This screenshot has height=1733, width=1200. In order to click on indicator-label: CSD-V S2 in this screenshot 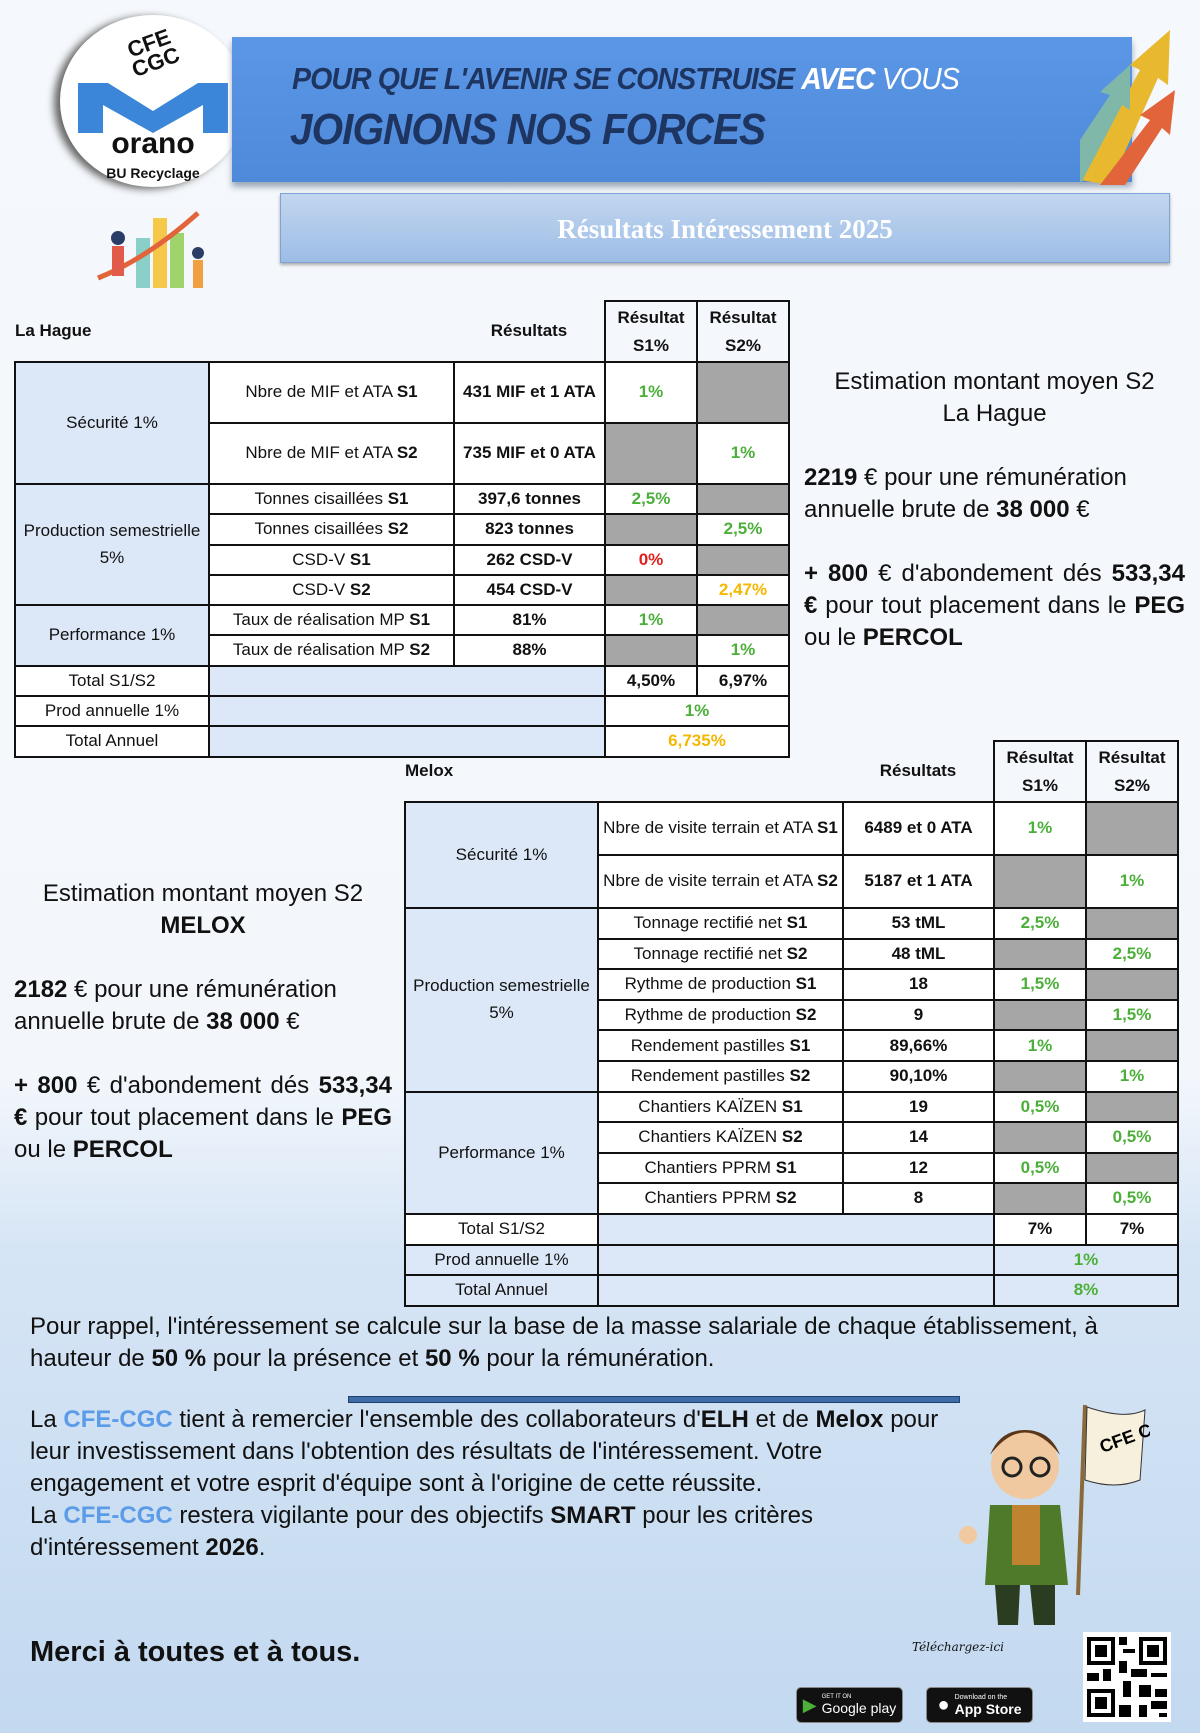, I will do `click(331, 590)`.